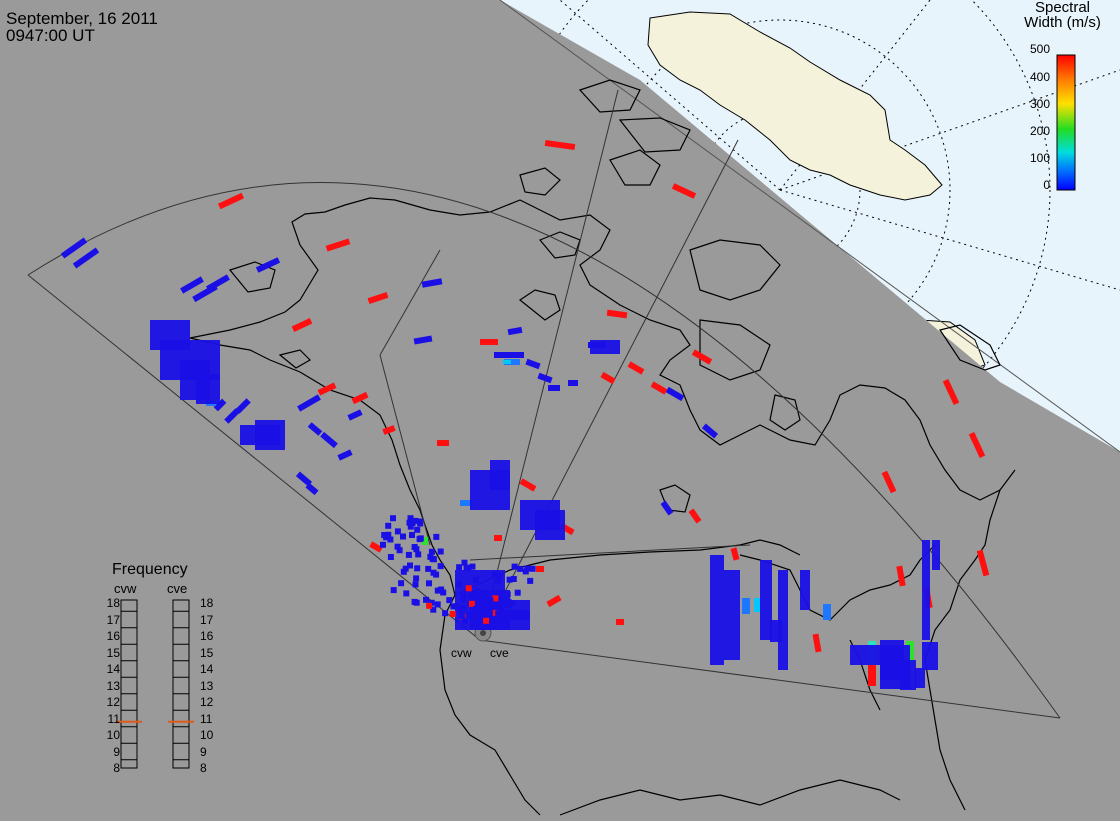 The height and width of the screenshot is (821, 1120). I want to click on frequency-scale-label: 16, so click(207, 636).